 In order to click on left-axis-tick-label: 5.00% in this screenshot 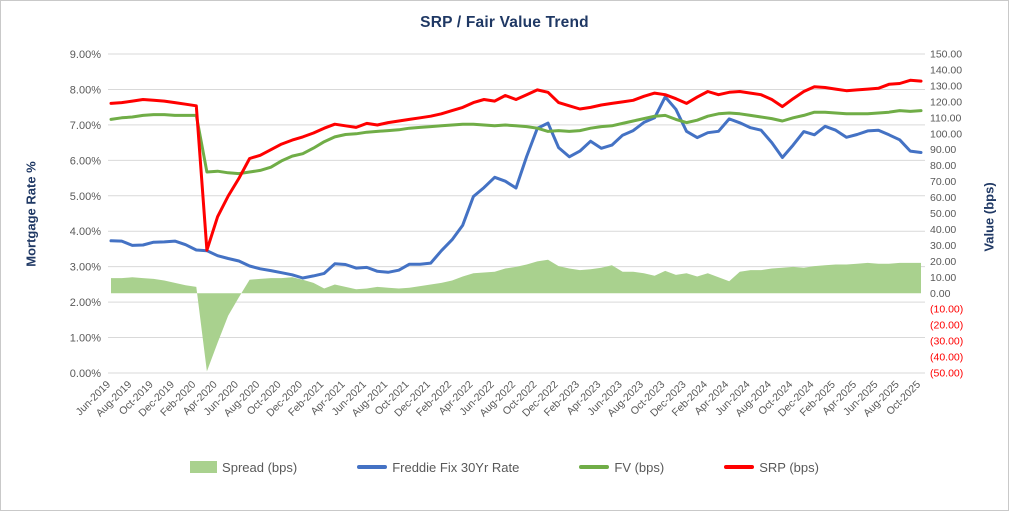, I will do `click(85, 197)`.